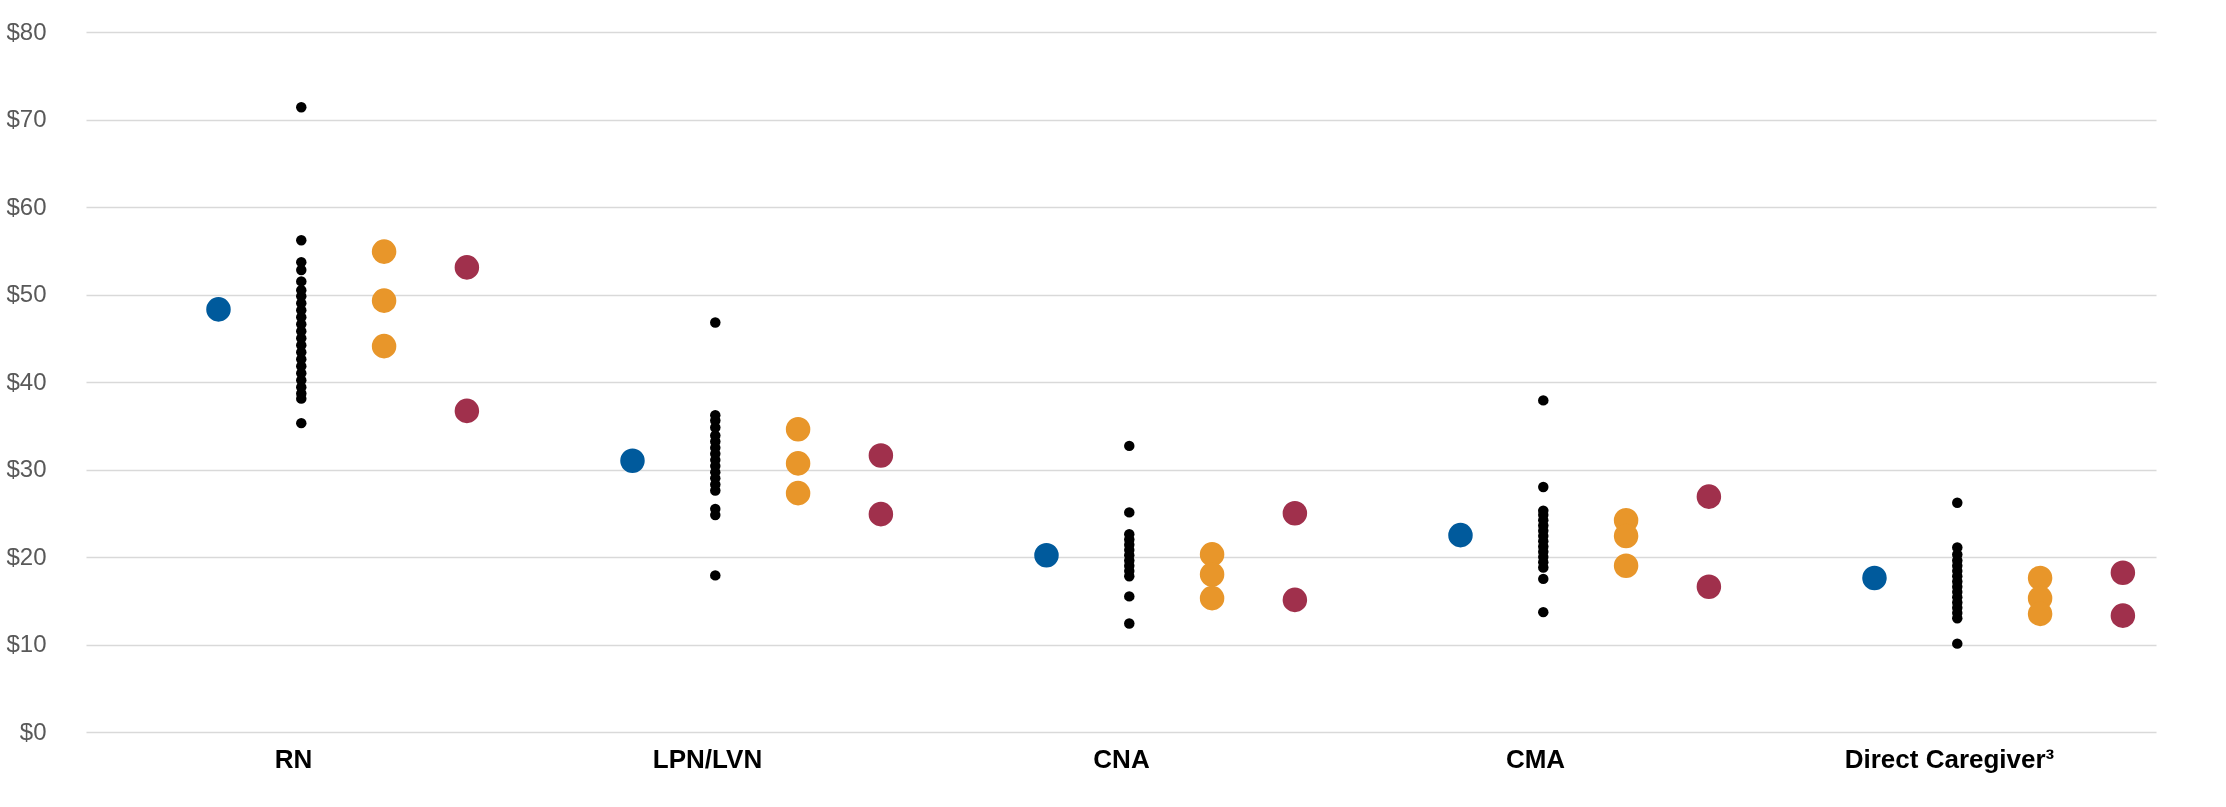  What do you see at coordinates (26, 381) in the screenshot?
I see `y-tick-label: $40` at bounding box center [26, 381].